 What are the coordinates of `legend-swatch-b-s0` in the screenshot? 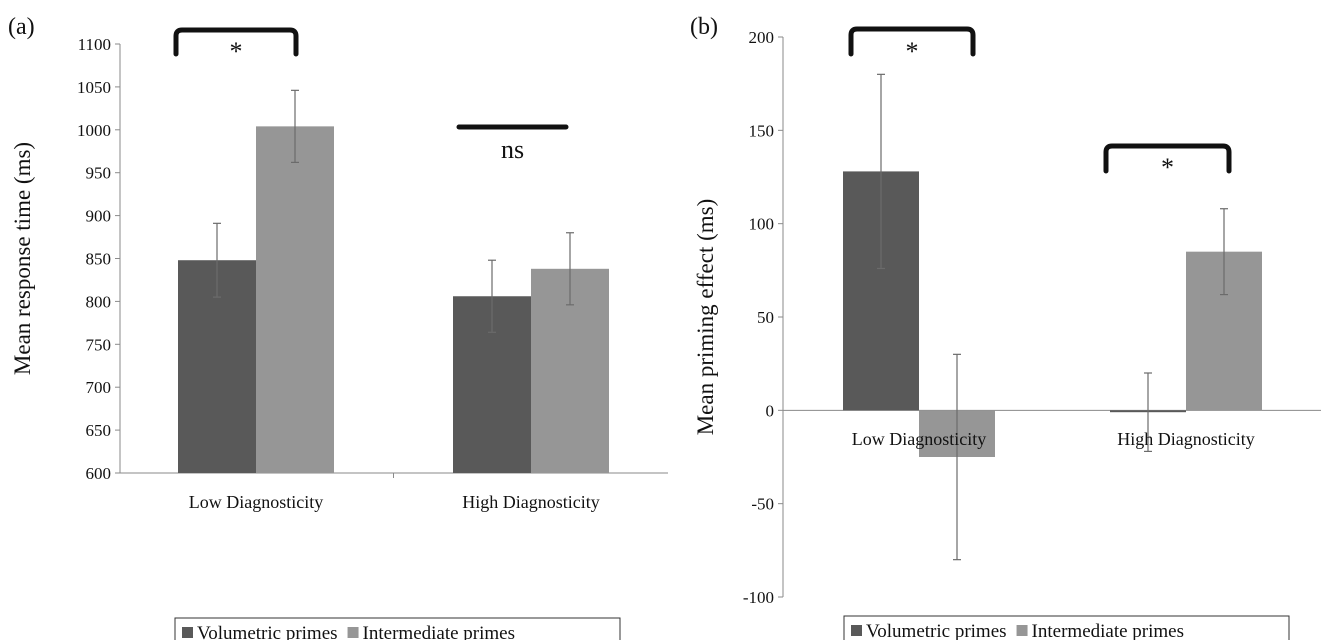 It's located at (856, 630).